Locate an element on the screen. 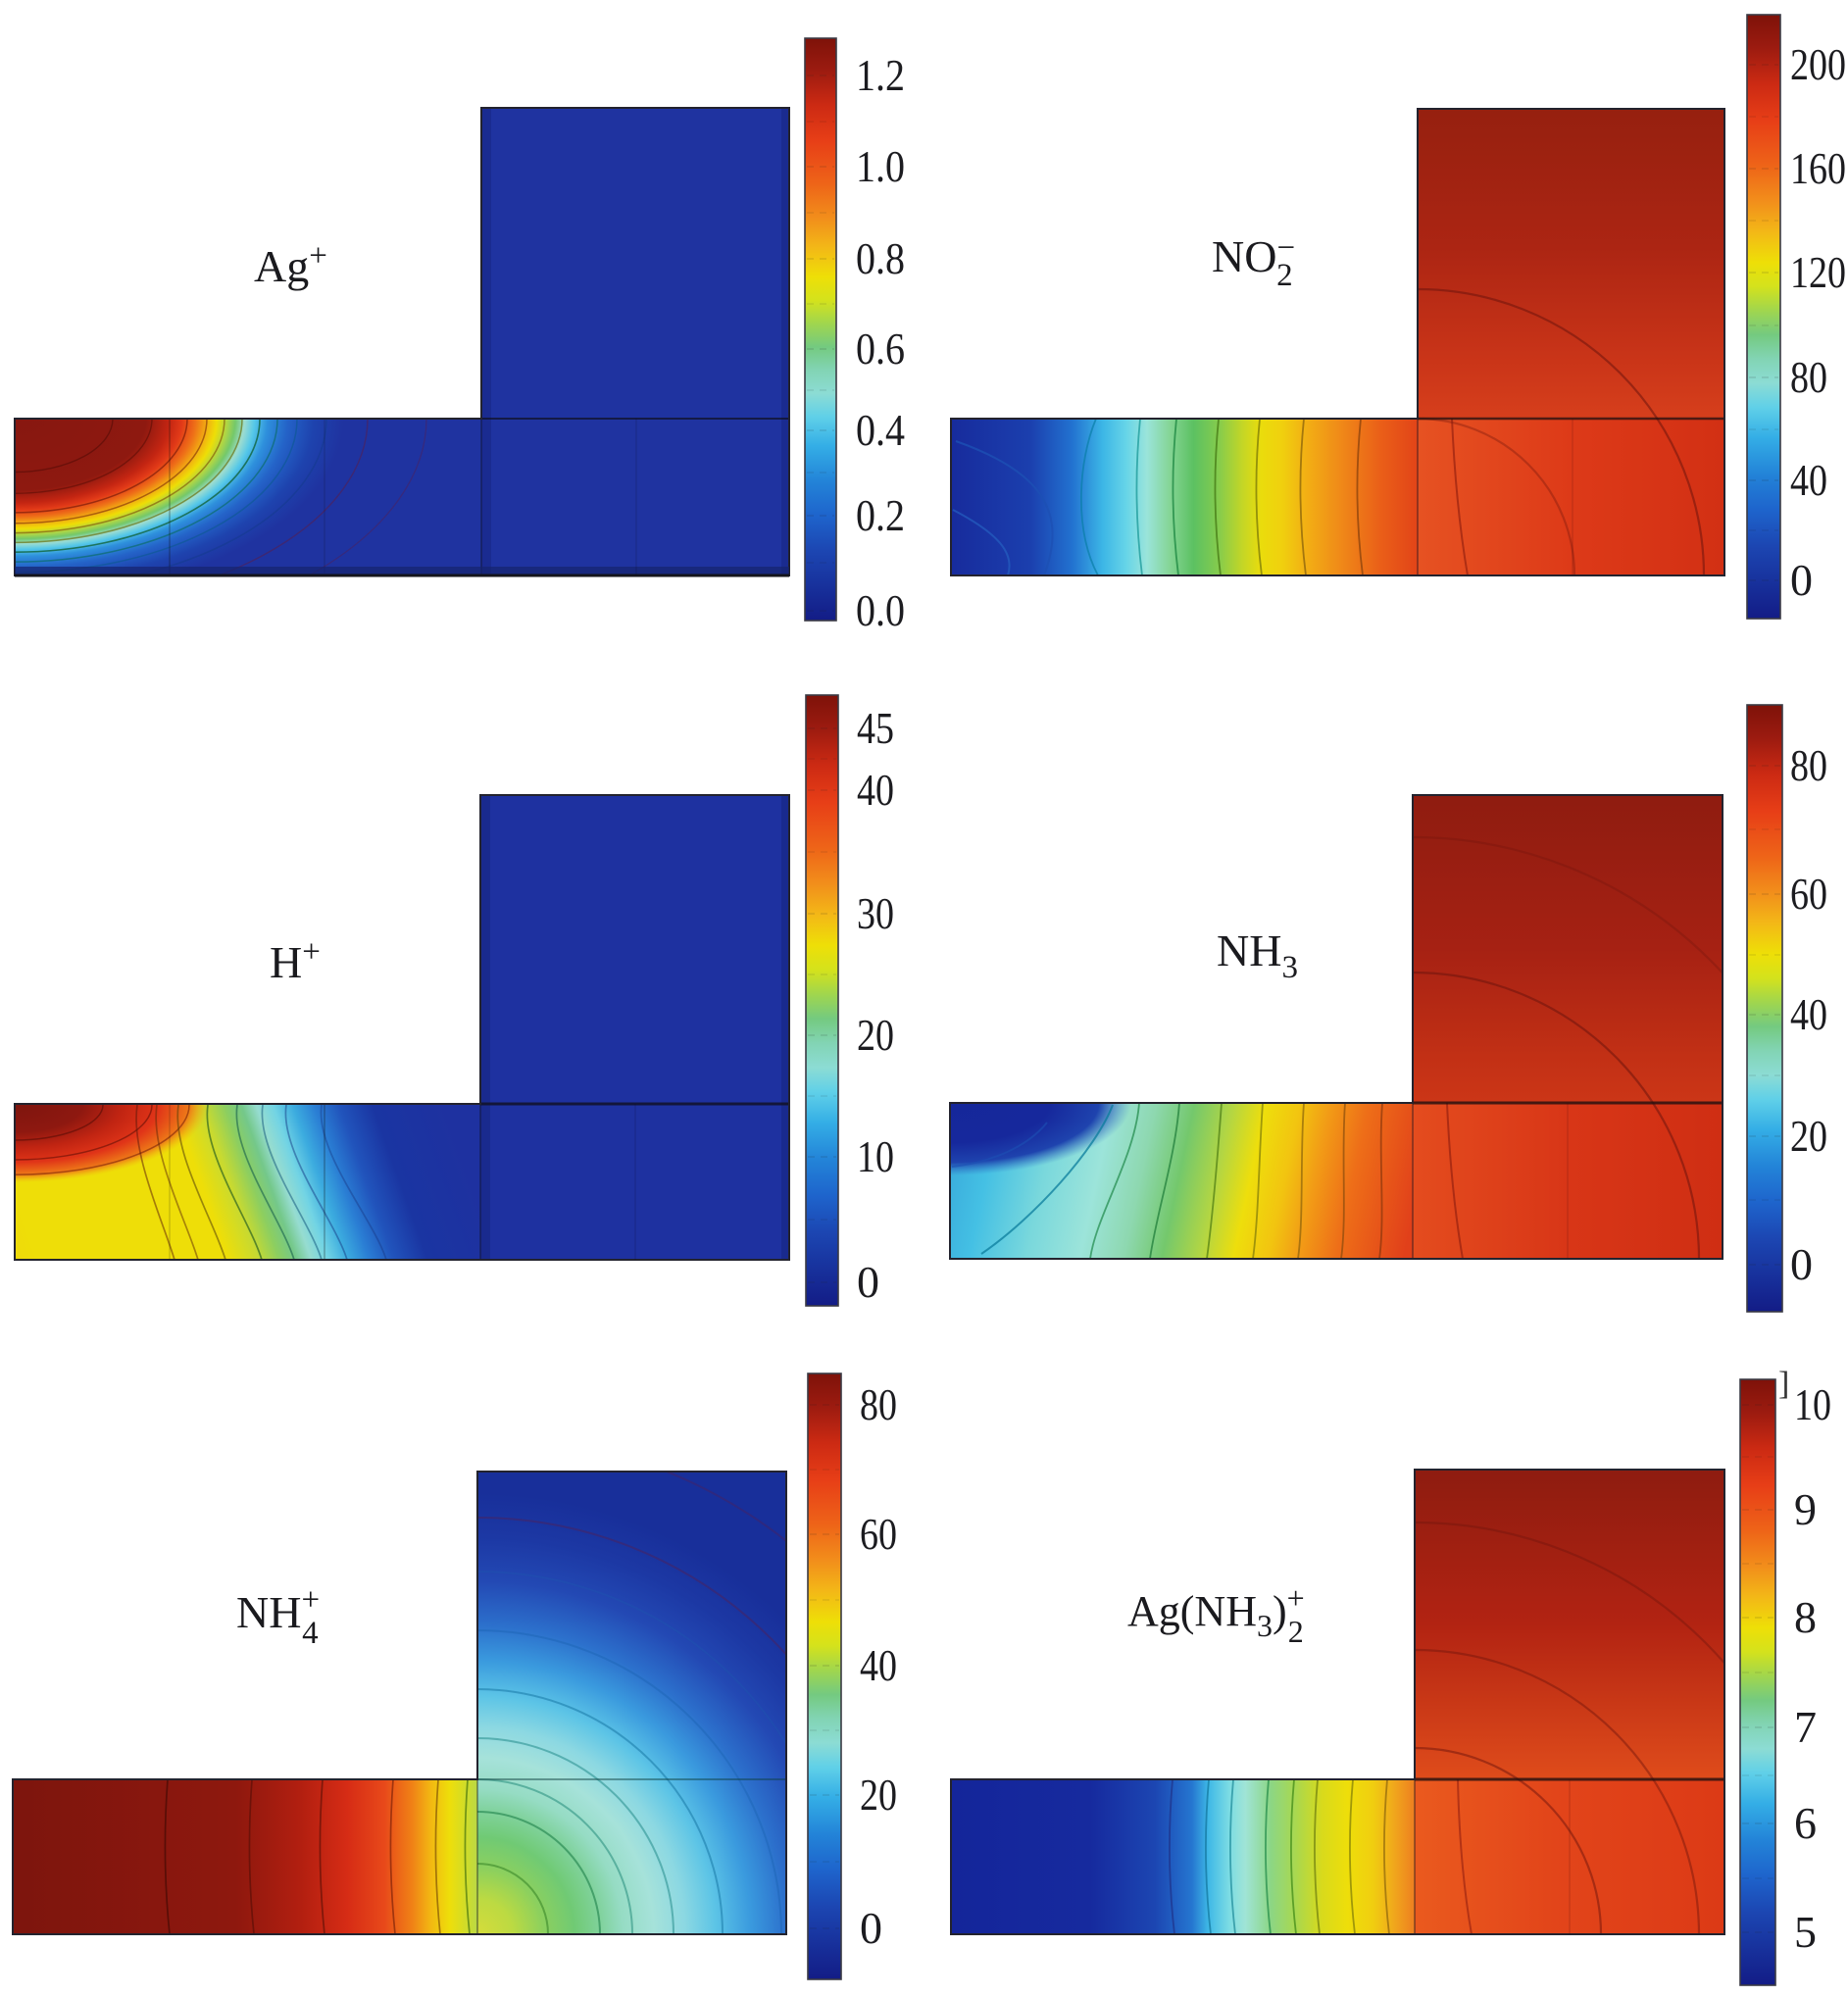 The height and width of the screenshot is (1997, 1848). svg-text: 160 is located at coordinates (1818, 168).